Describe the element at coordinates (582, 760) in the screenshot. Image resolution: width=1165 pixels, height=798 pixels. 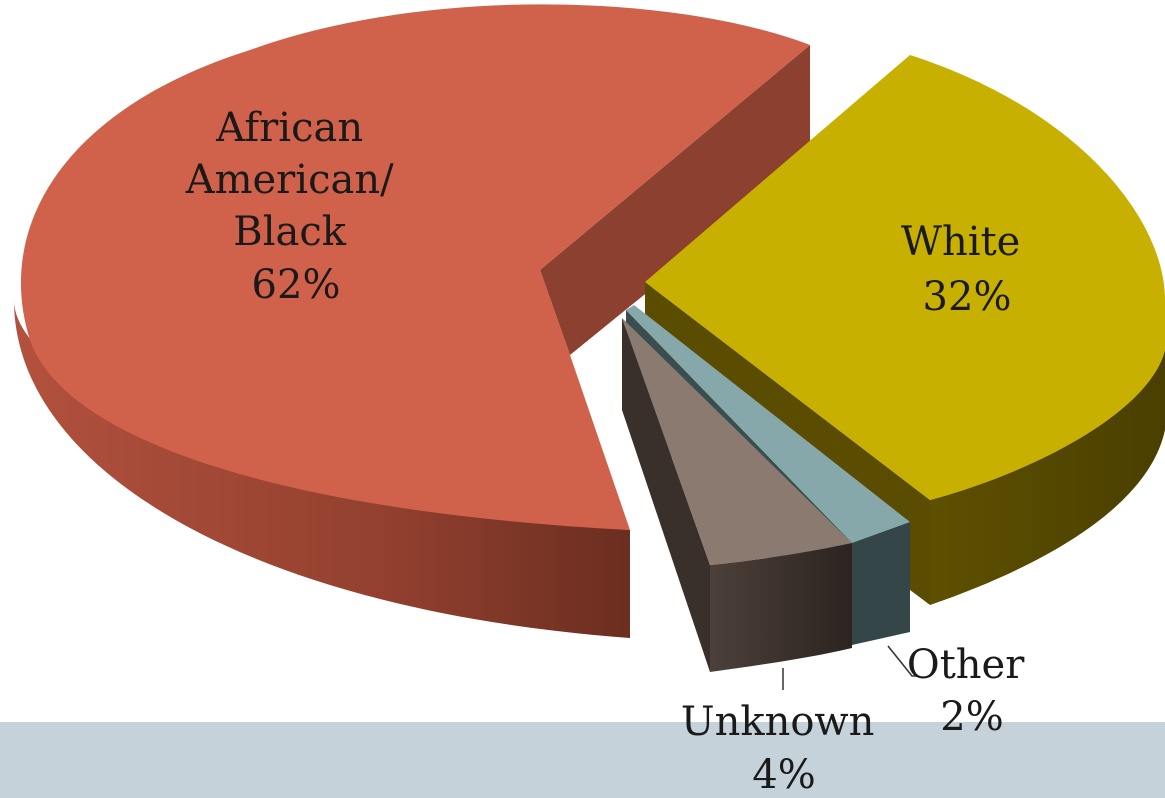
I see `footer-band` at that location.